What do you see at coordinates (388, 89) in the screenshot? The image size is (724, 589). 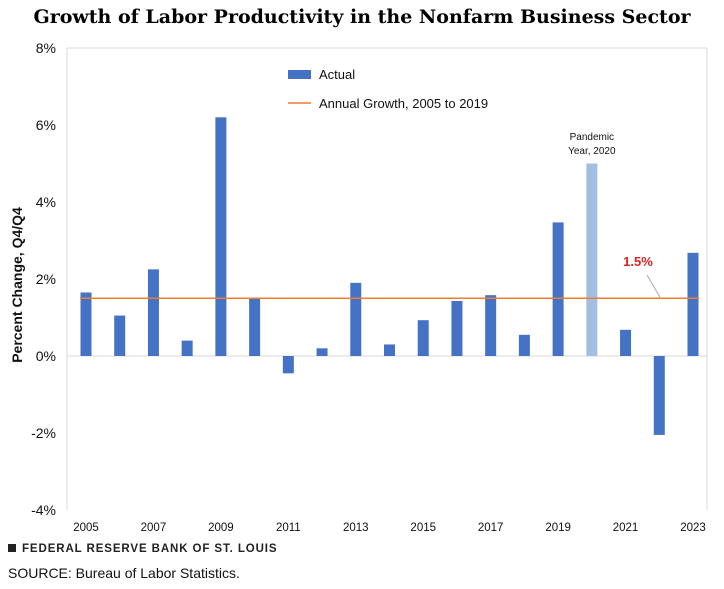 I see `legend: Actual Annual Growth, 2005 to 2019` at bounding box center [388, 89].